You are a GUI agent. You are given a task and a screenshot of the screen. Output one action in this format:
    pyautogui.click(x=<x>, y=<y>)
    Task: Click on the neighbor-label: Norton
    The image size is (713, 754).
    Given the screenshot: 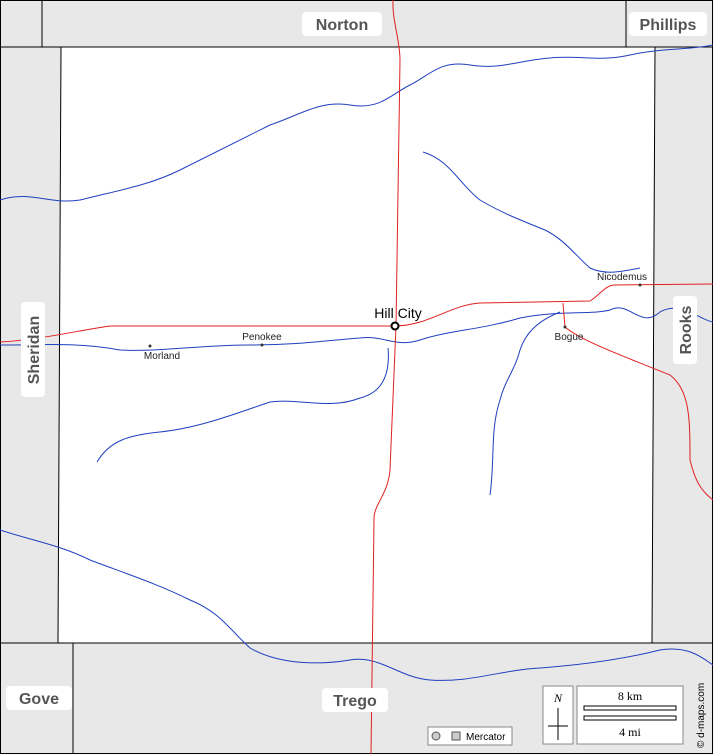 What is the action you would take?
    pyautogui.click(x=342, y=25)
    